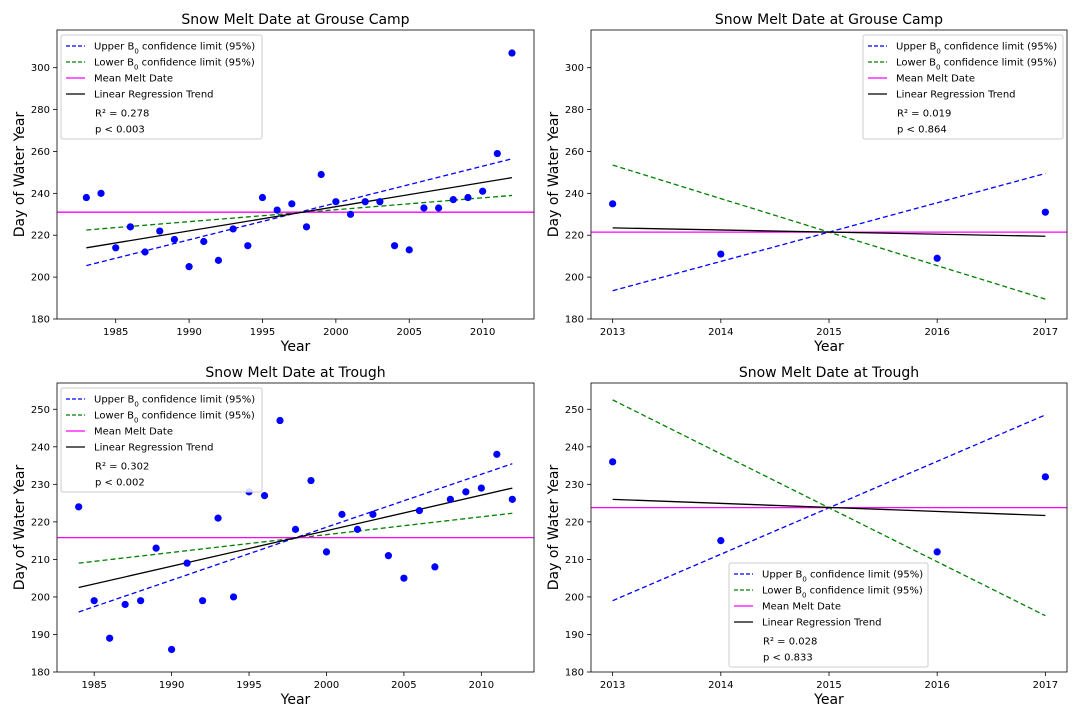  What do you see at coordinates (842, 593) in the screenshot?
I see `legend-label-2: Lower B0 confidence limit (95%)` at bounding box center [842, 593].